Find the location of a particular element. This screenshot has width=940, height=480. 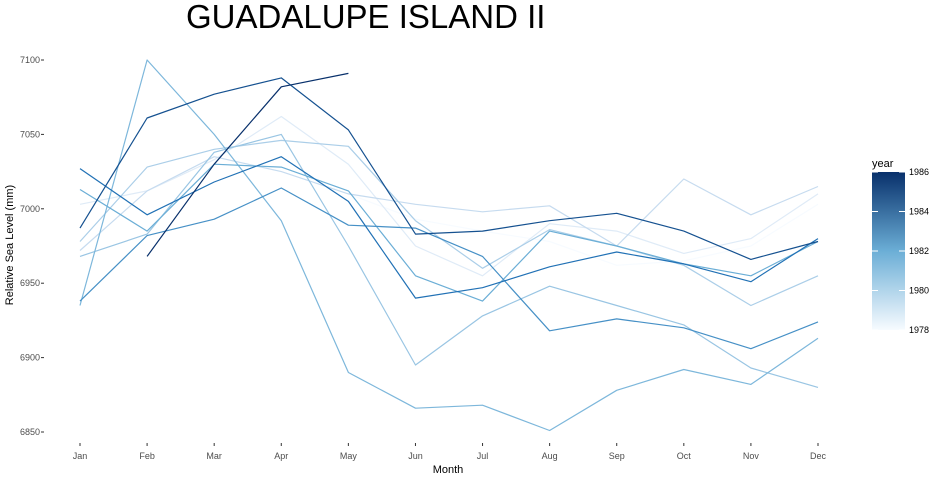

y-tick-label: 7100 is located at coordinates (30, 60).